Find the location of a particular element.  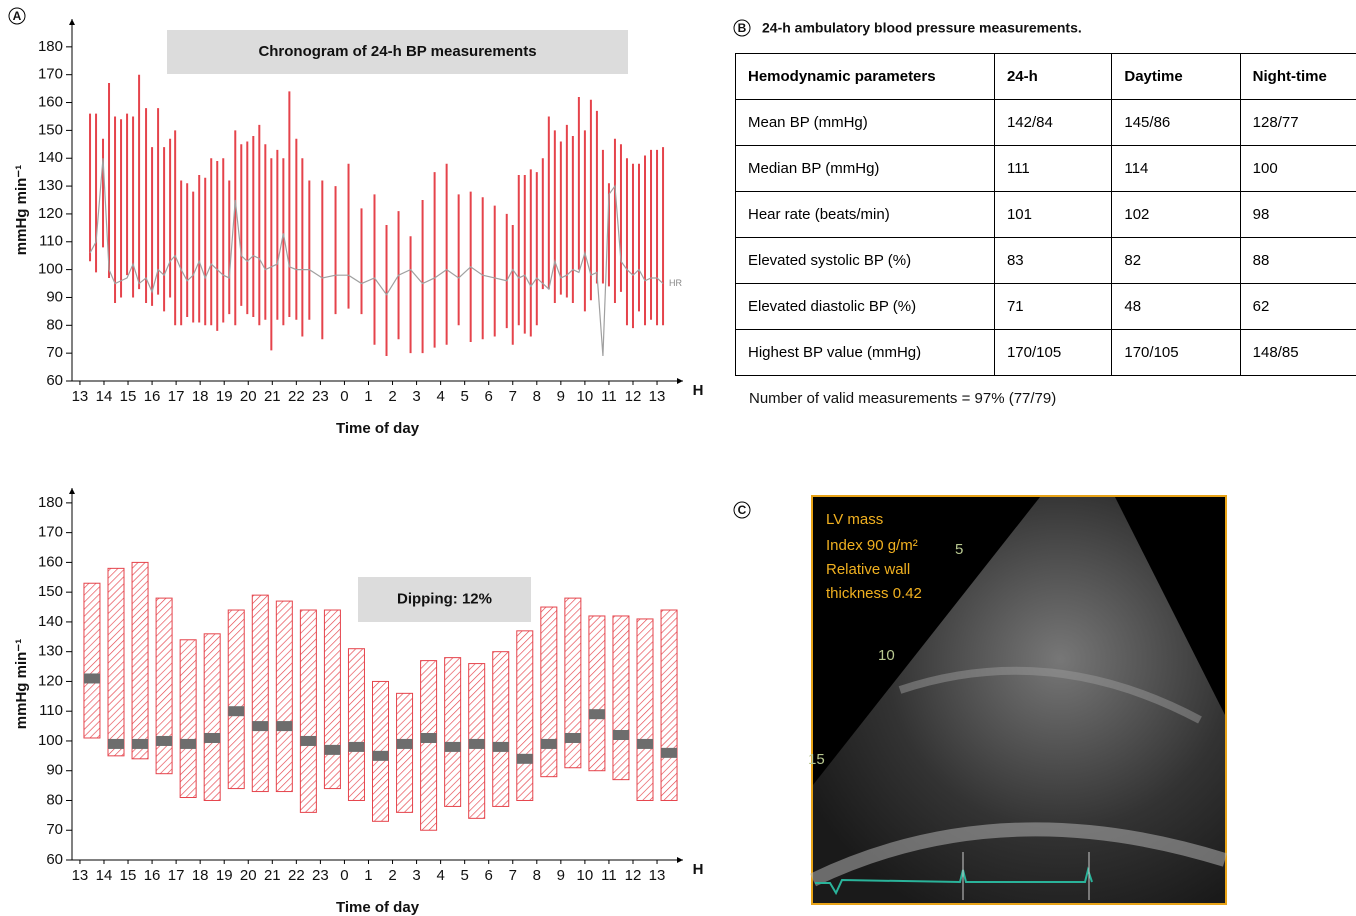

x-tick-label: 16 is located at coordinates (152, 396).